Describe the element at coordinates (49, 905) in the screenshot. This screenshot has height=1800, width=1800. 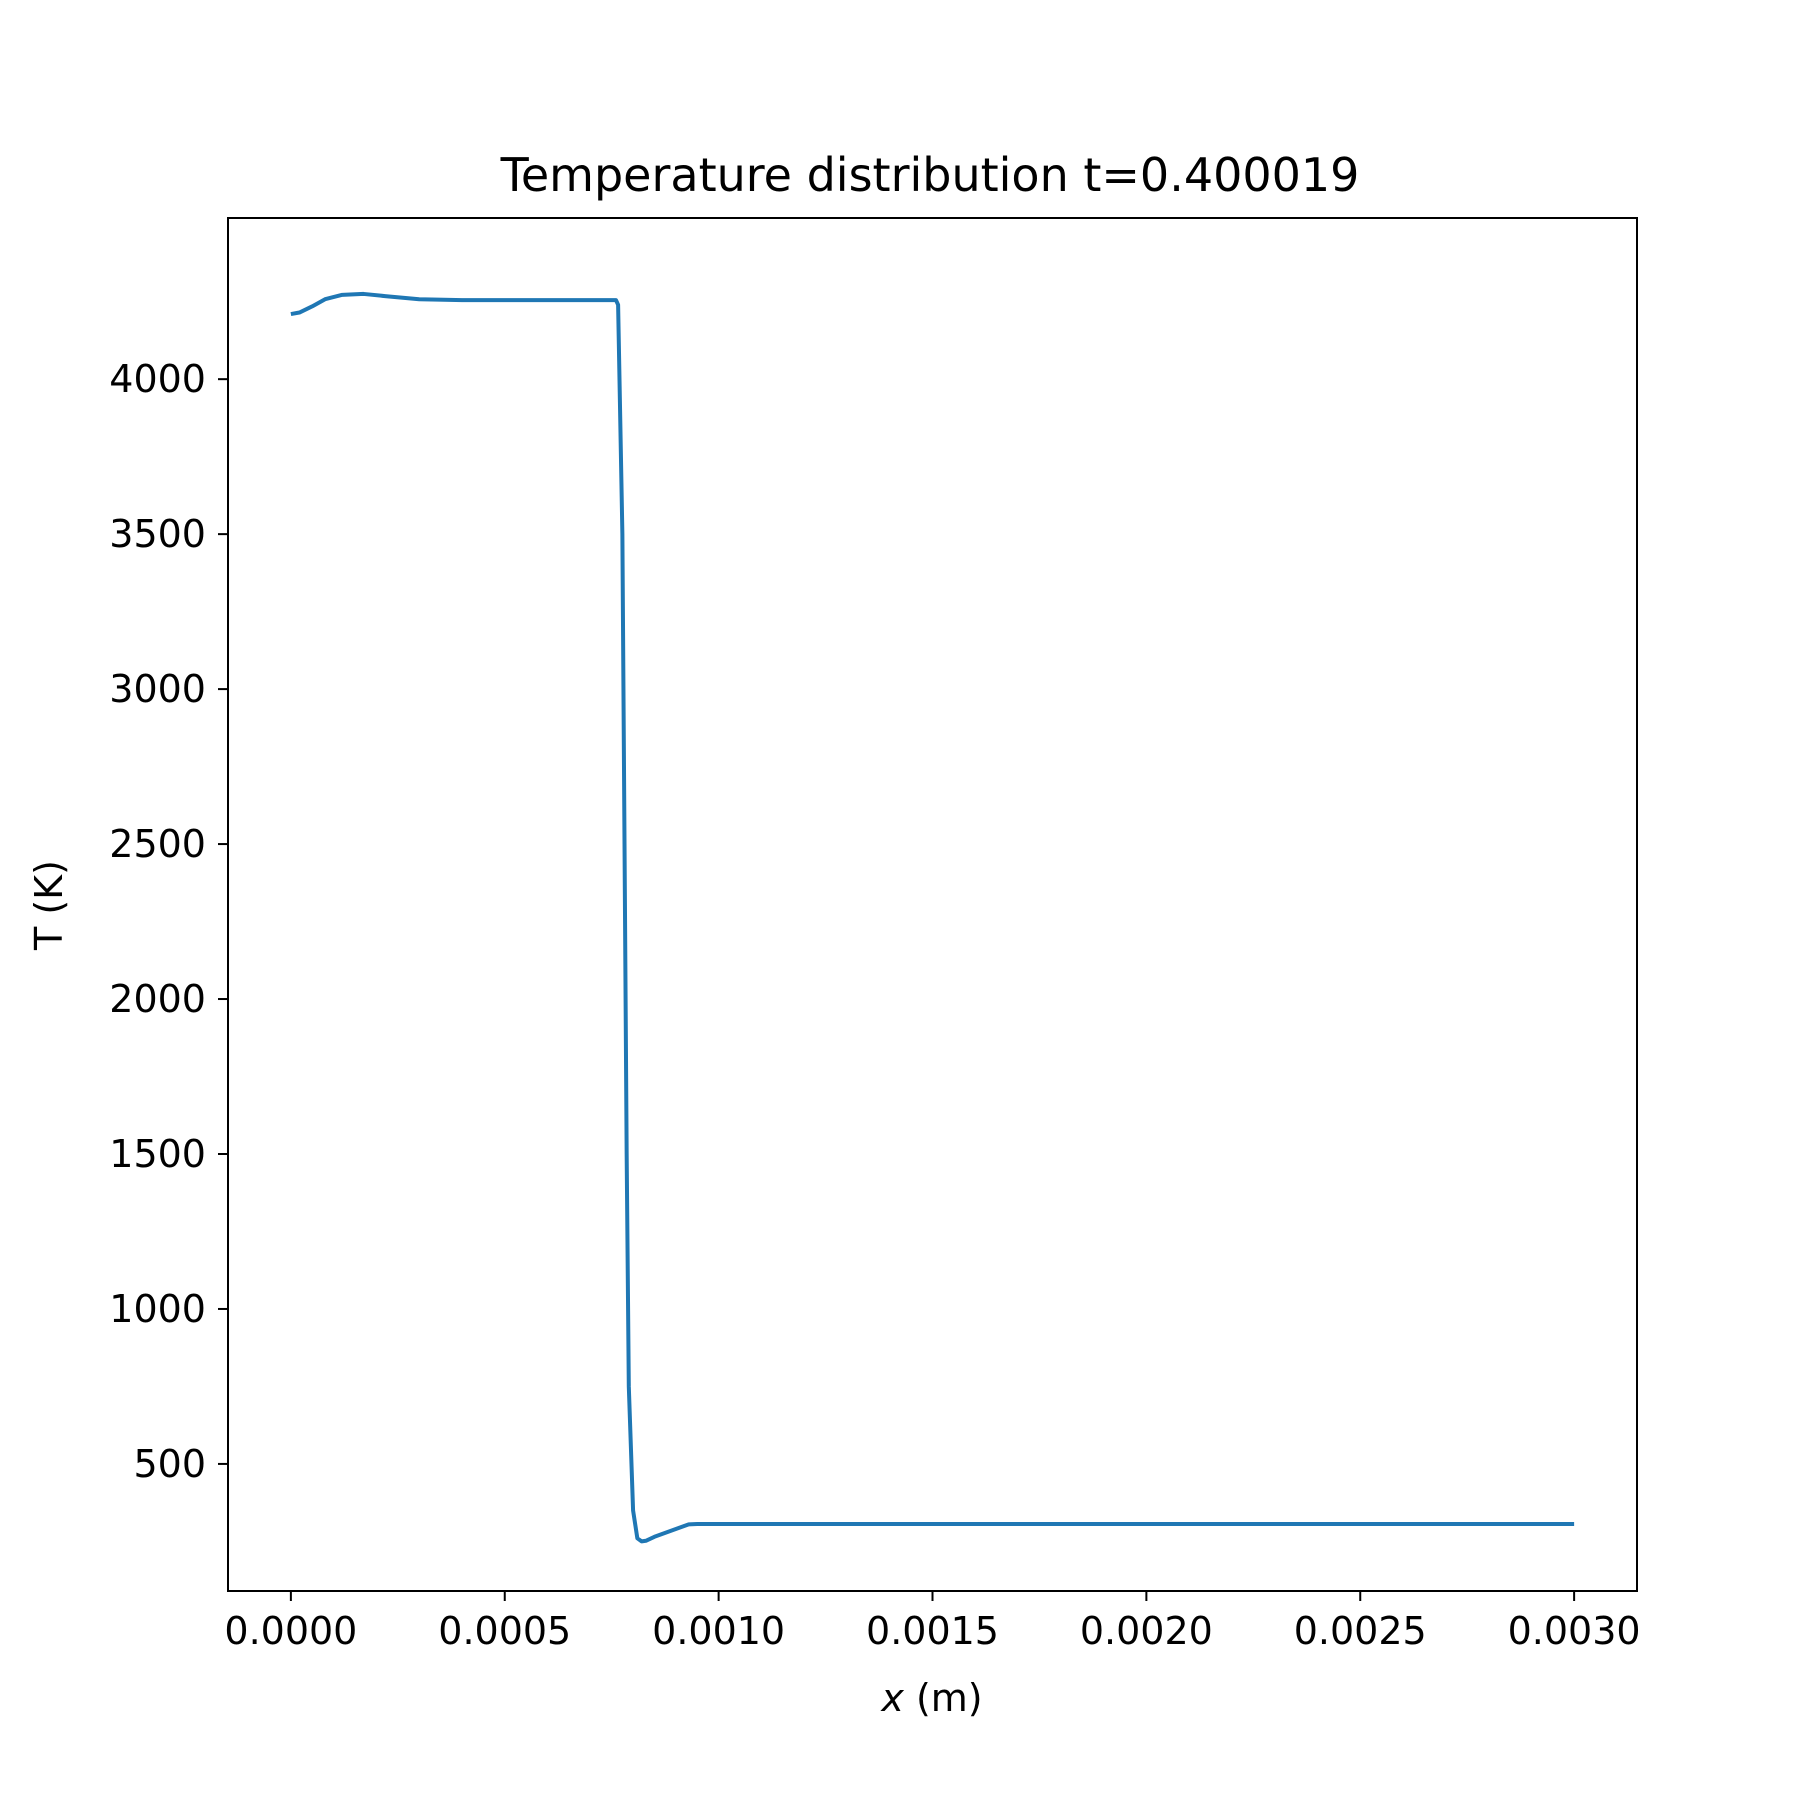
I see `y-axis-label: T (K)` at that location.